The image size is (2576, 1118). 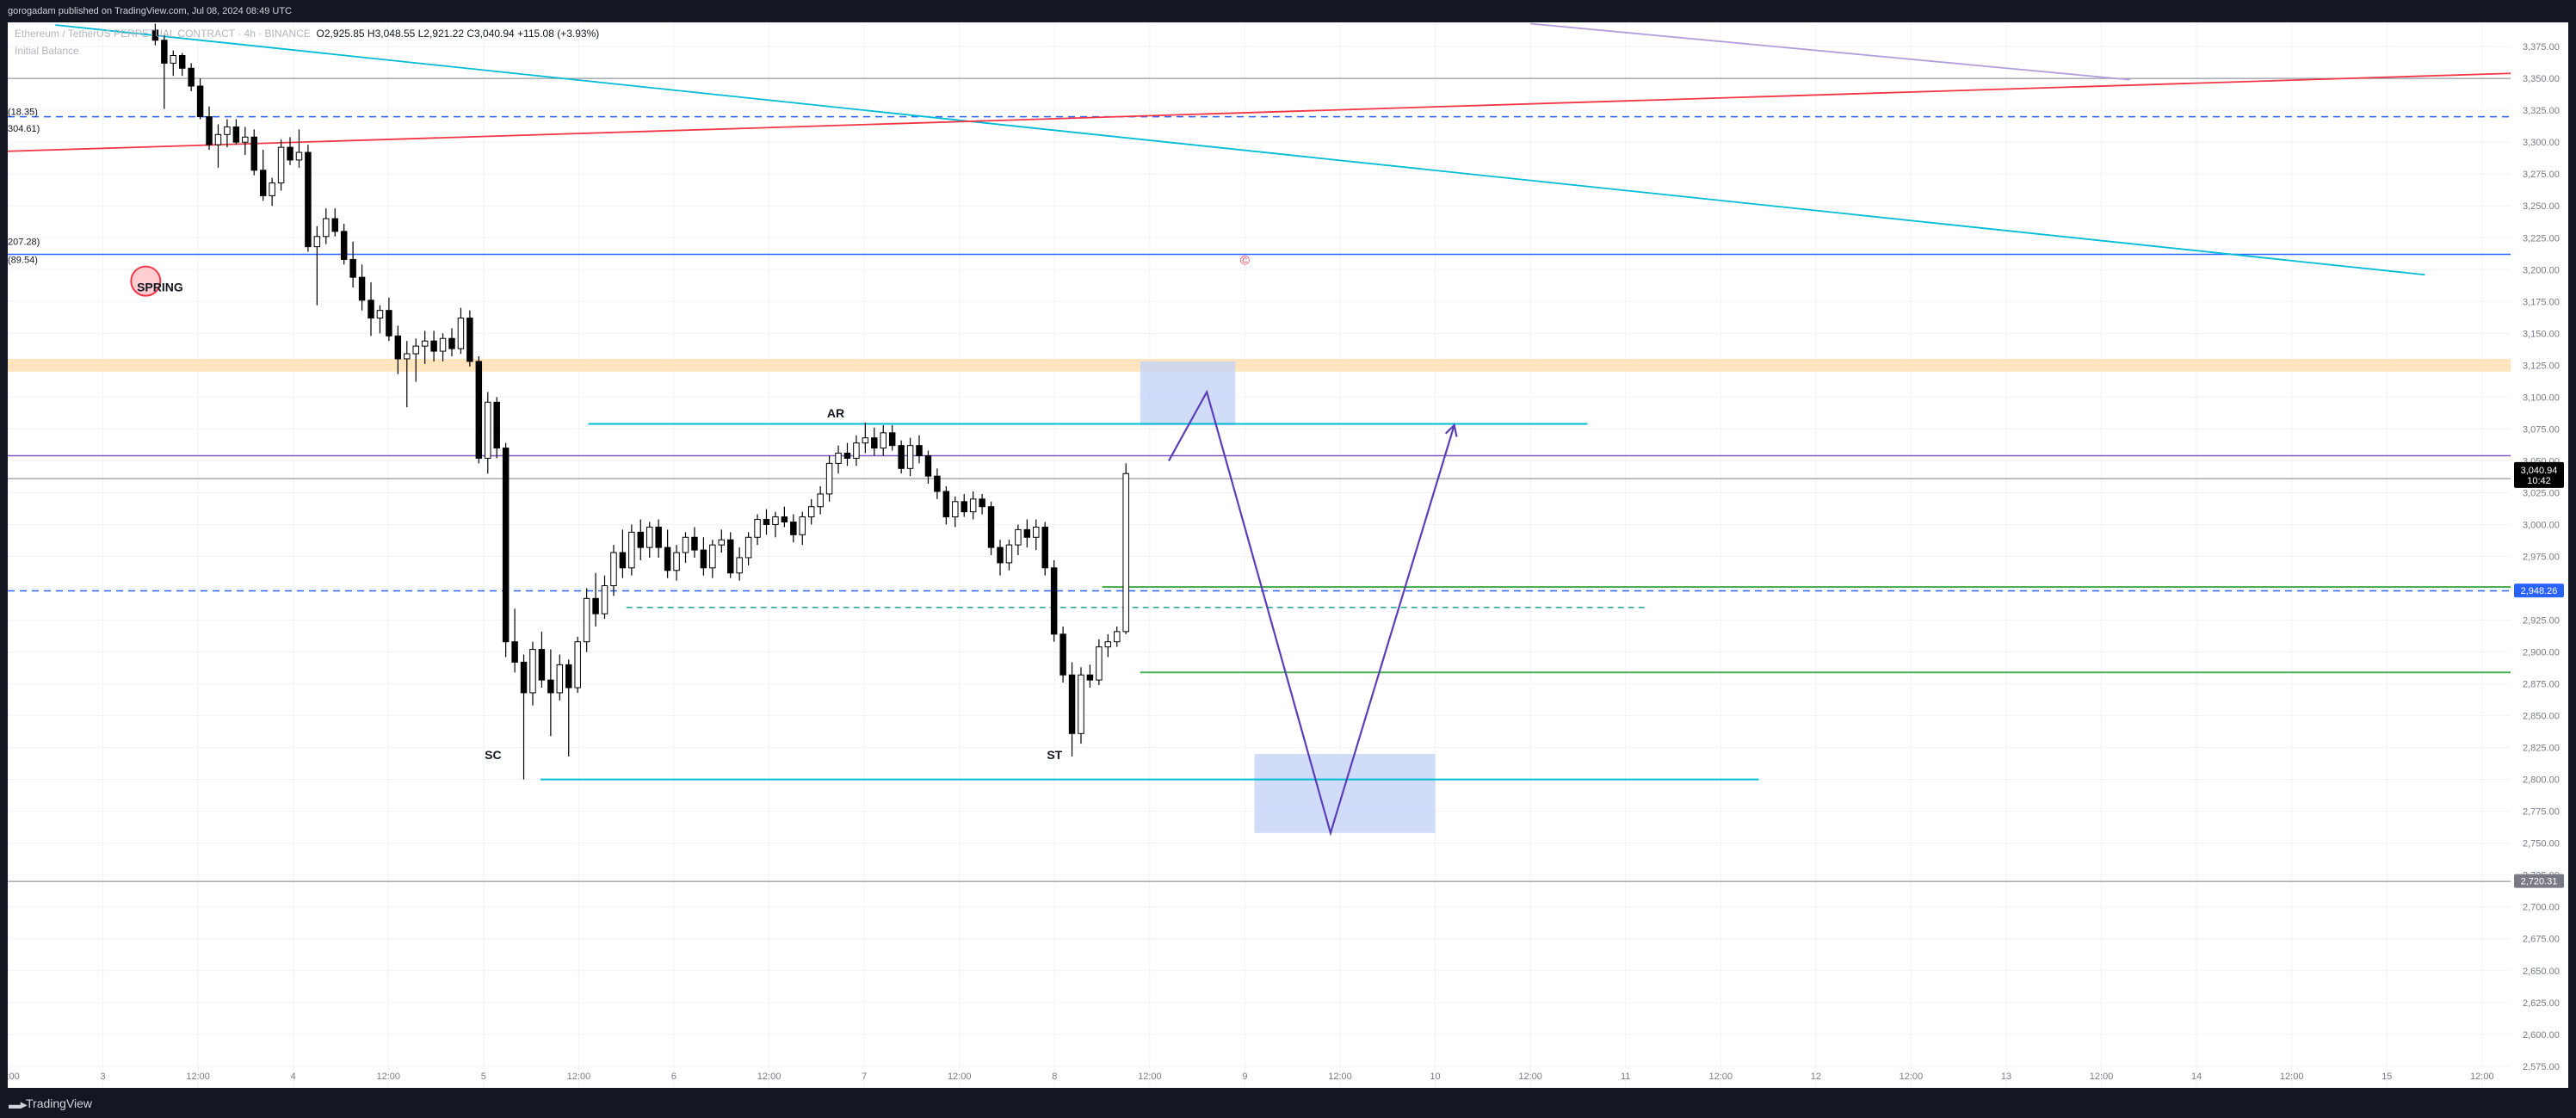 I want to click on y-tick-label: 3,325.00, so click(x=2541, y=111).